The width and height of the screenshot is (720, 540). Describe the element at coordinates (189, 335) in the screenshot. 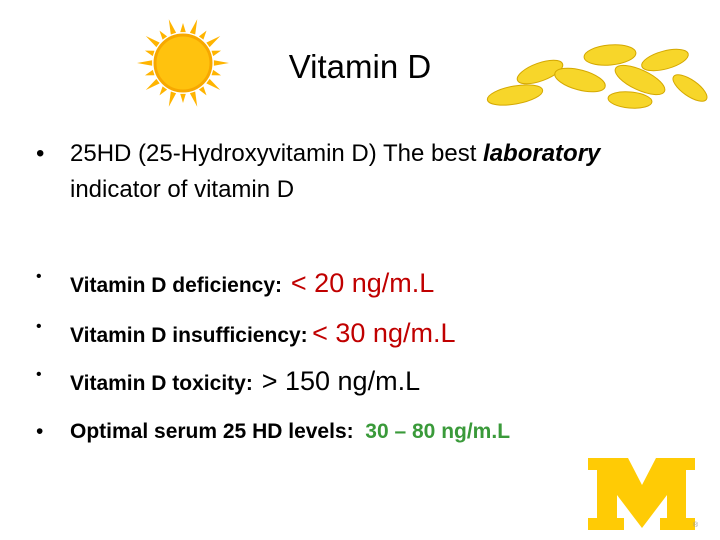

I see `label: Vitamin D insufficiency:` at that location.